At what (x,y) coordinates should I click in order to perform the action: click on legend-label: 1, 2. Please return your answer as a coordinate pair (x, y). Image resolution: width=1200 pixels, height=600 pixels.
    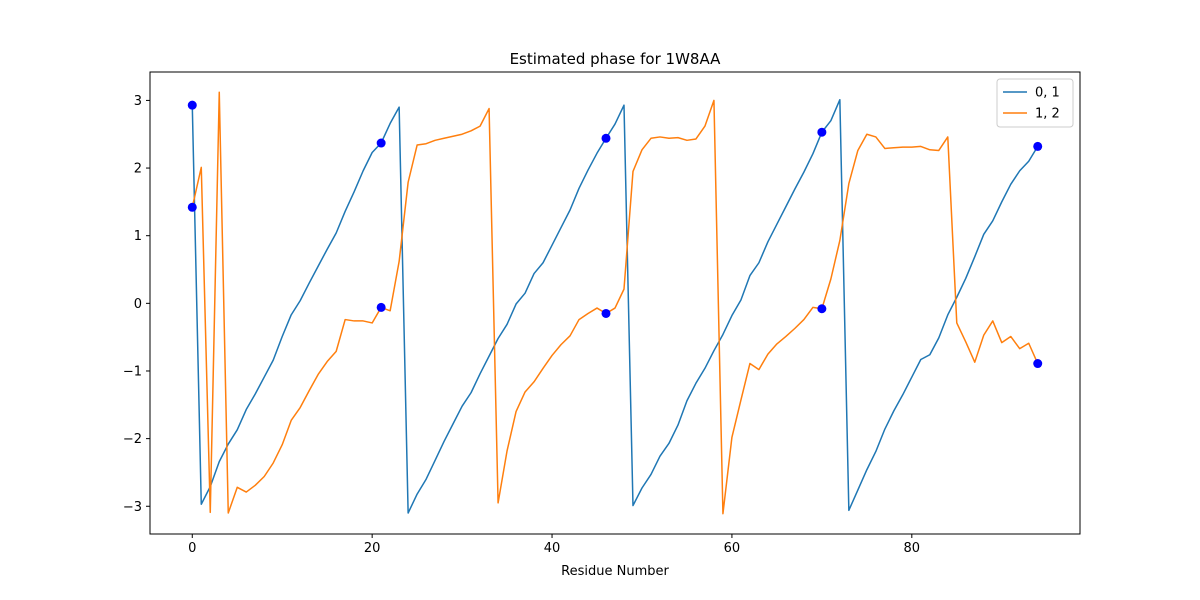
    Looking at the image, I should click on (1047, 114).